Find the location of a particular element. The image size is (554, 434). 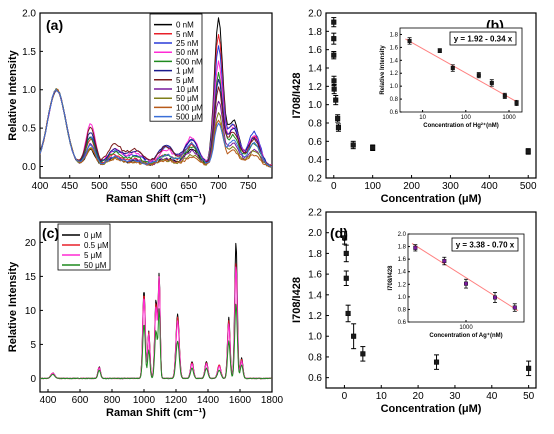

y-tick-label: 5 is located at coordinates (33, 345).